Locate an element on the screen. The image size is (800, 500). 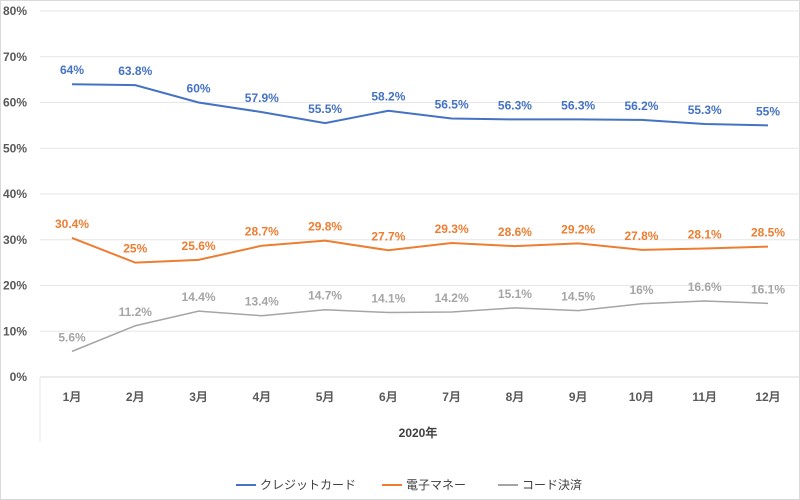
data-label: 25.6% is located at coordinates (199, 246).